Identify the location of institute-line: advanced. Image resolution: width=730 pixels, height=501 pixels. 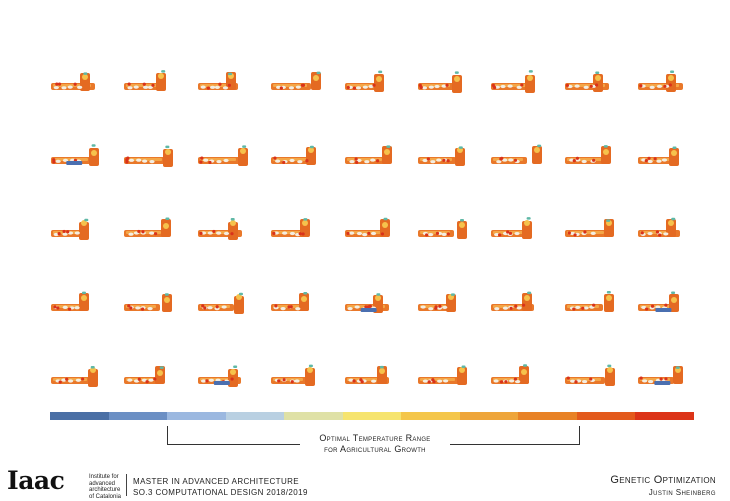
(102, 483).